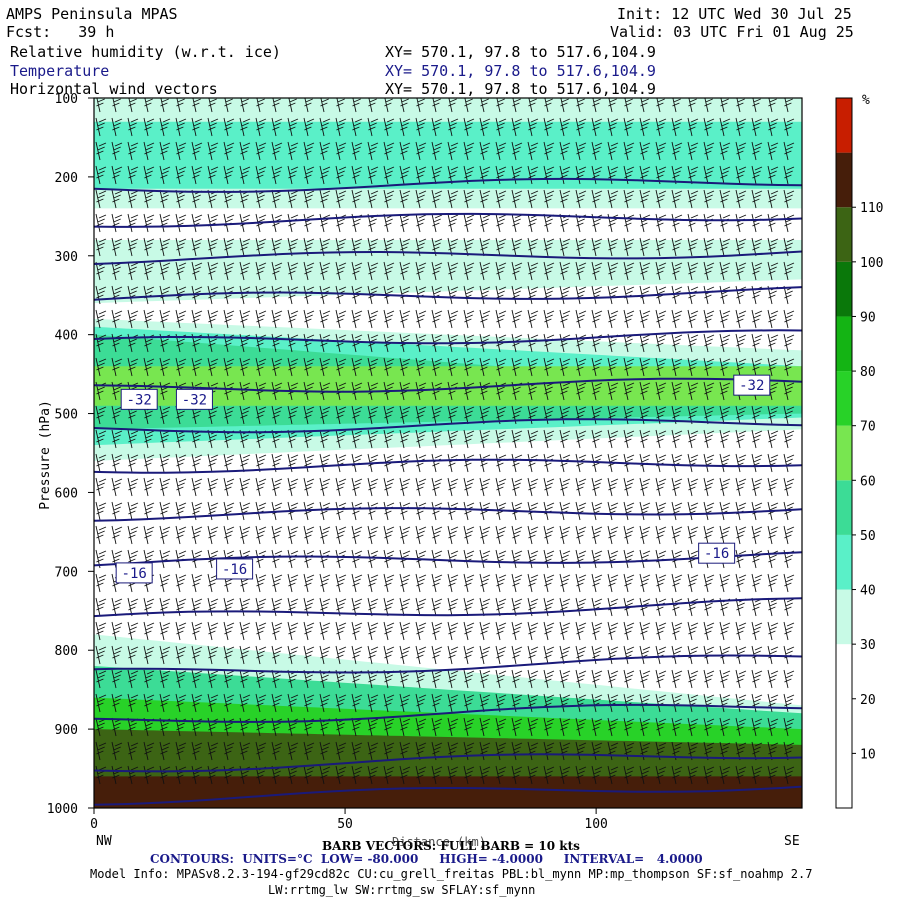 The width and height of the screenshot is (900, 900). Describe the element at coordinates (734, 14) in the screenshot. I see `init-time: Init: 12 UTC Wed 30 Jul 25` at that location.